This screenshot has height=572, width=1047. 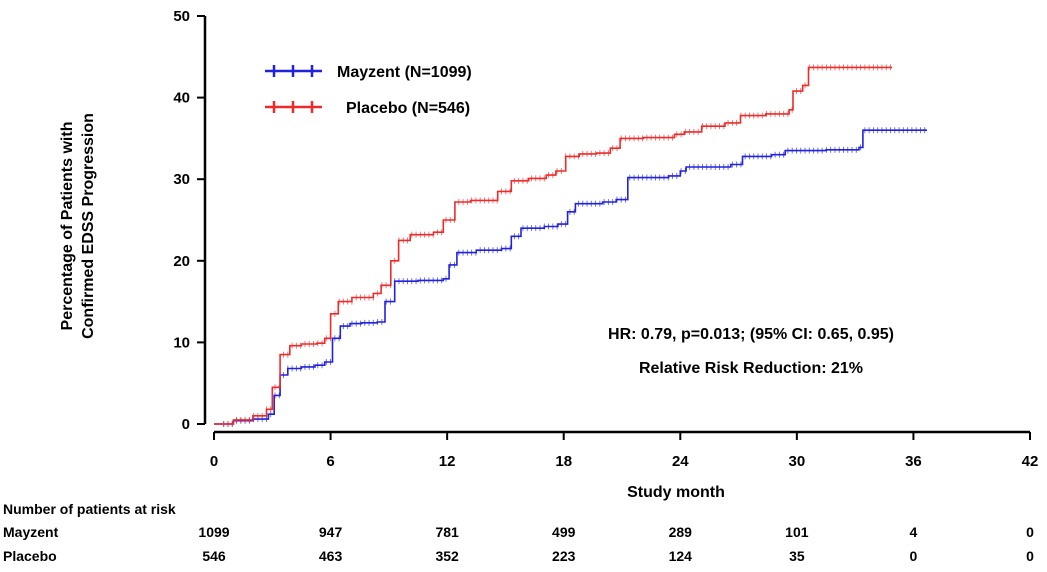 What do you see at coordinates (181, 98) in the screenshot?
I see `y-tick-label-40: 40` at bounding box center [181, 98].